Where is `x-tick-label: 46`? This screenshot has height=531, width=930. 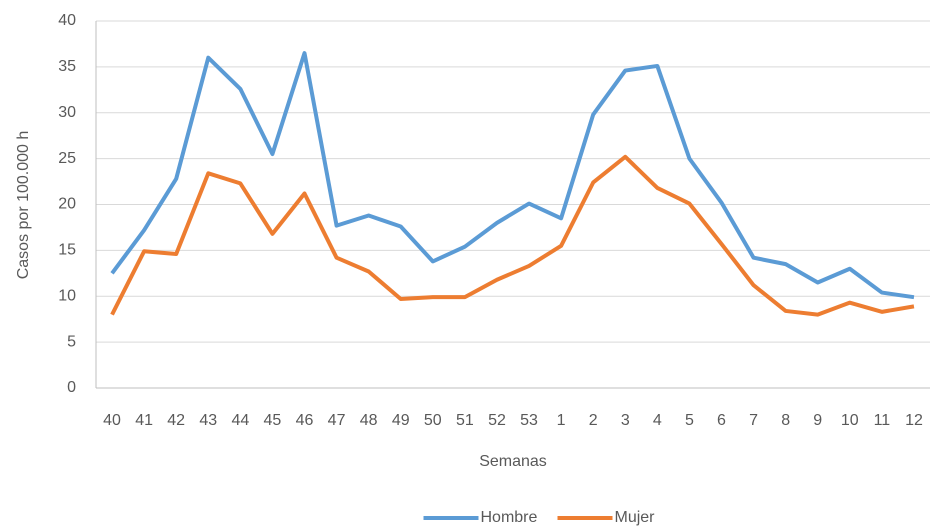 x-tick-label: 46 is located at coordinates (305, 420).